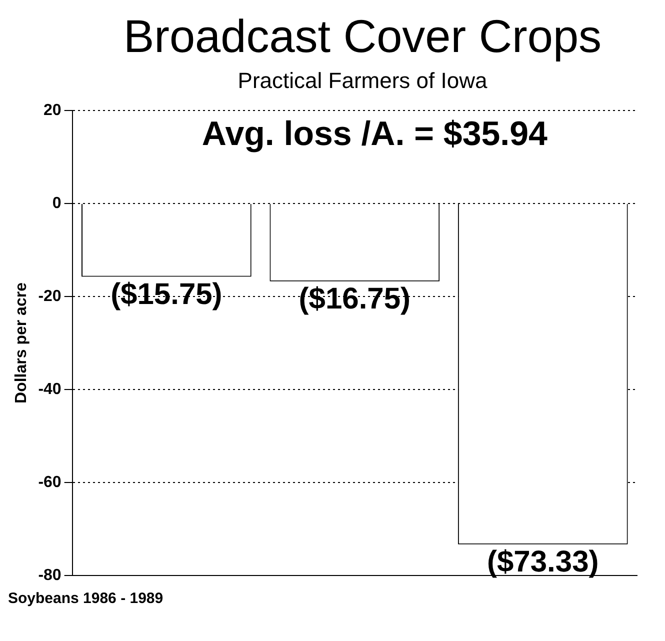 This screenshot has height=641, width=665. Describe the element at coordinates (86, 599) in the screenshot. I see `text: Soybeans 1986 - 1989` at that location.